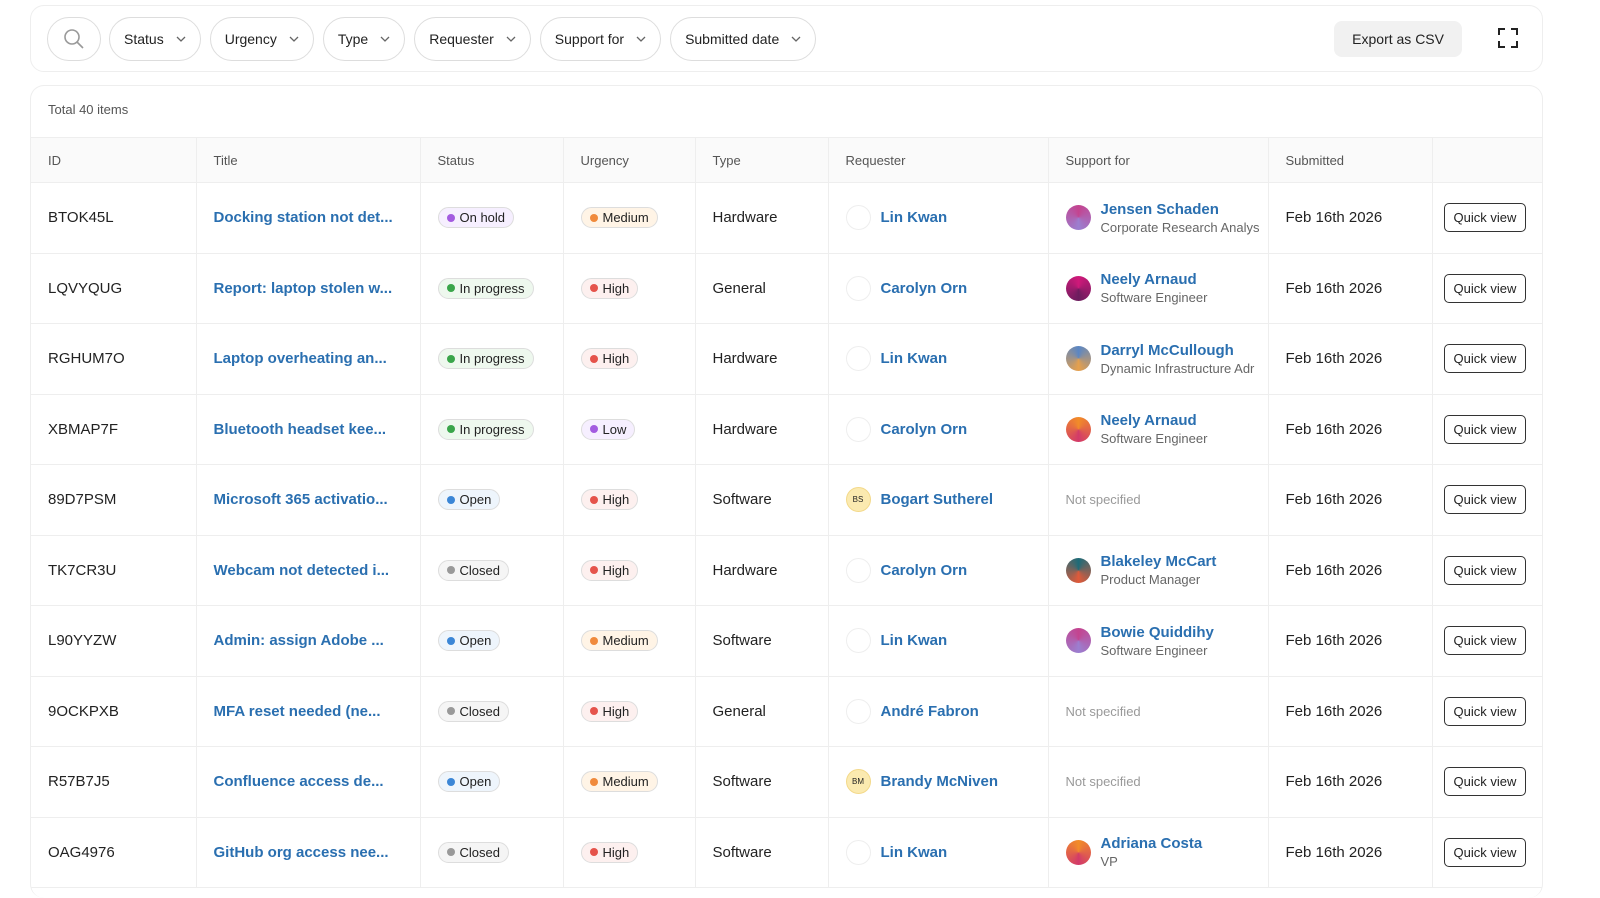 The image size is (1600, 898). I want to click on support-cell: Blakeley McCart Product Manager, so click(1158, 570).